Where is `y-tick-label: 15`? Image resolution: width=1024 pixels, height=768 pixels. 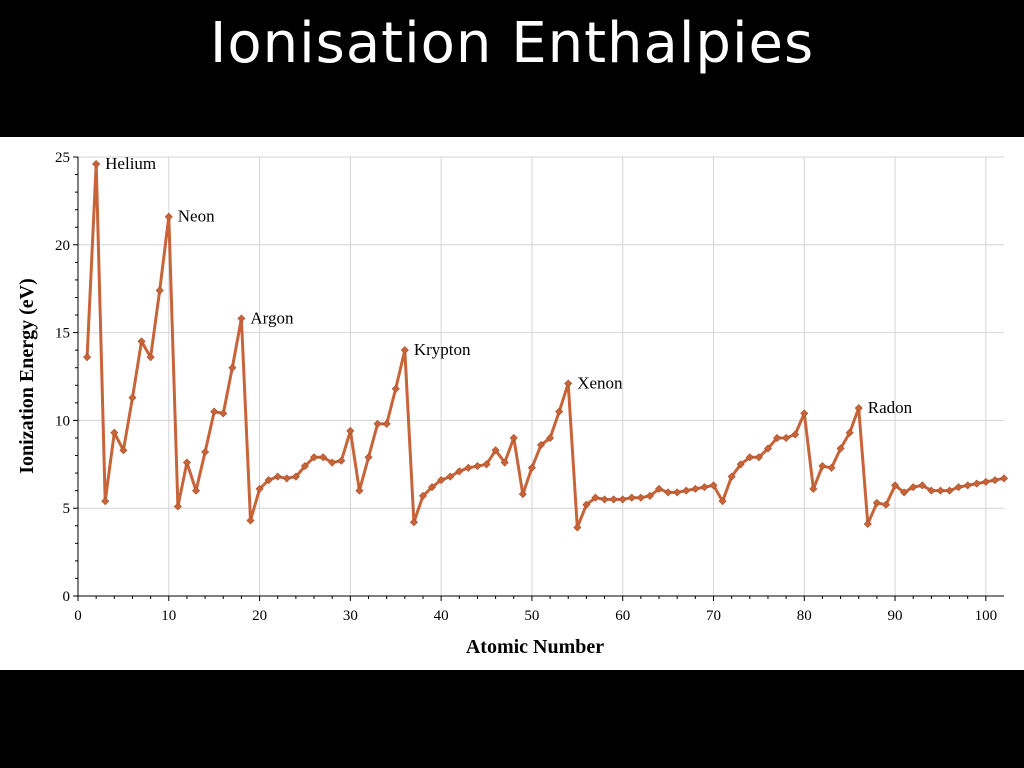 y-tick-label: 15 is located at coordinates (62, 334).